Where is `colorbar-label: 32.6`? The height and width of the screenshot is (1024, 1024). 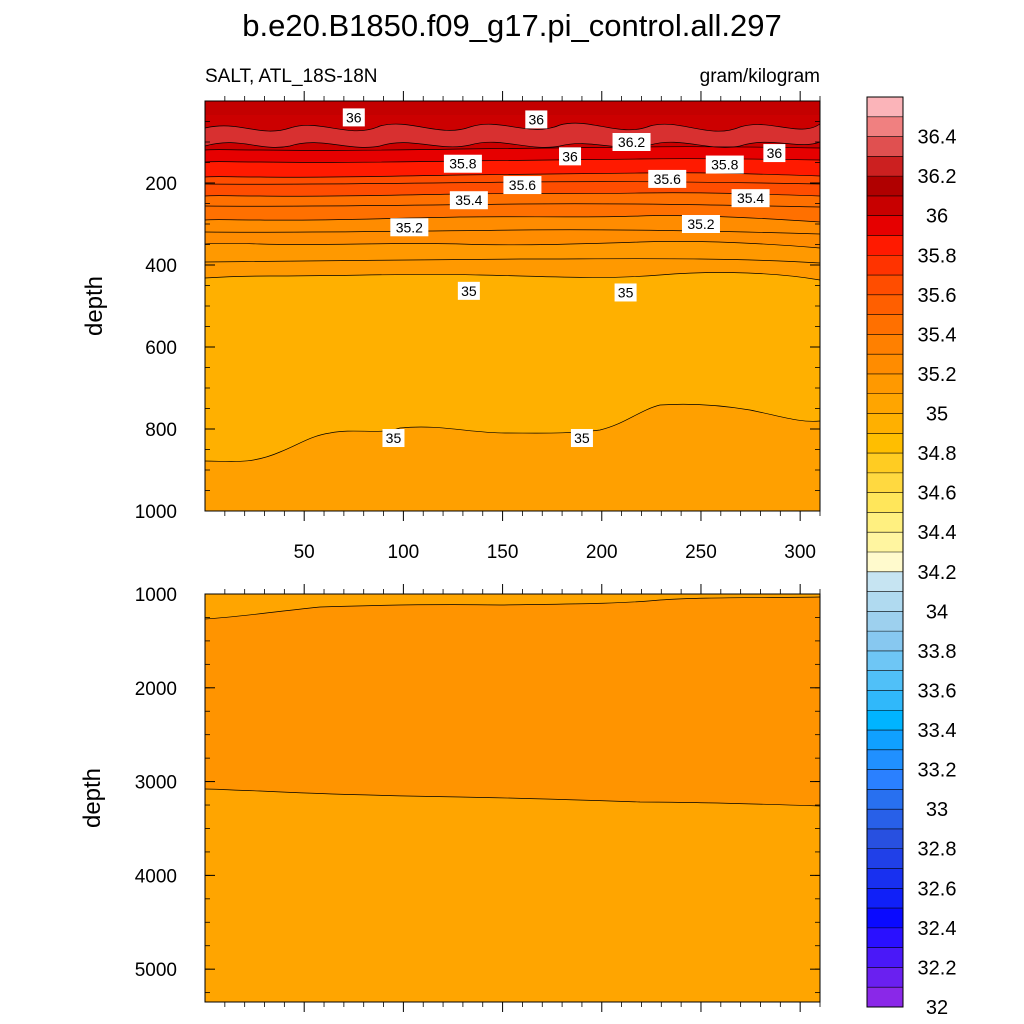
colorbar-label: 32.6 is located at coordinates (937, 889).